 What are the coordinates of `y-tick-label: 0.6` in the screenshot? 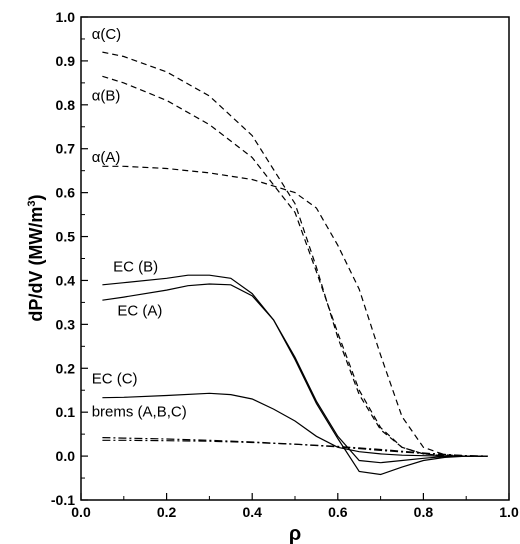 It's located at (66, 193).